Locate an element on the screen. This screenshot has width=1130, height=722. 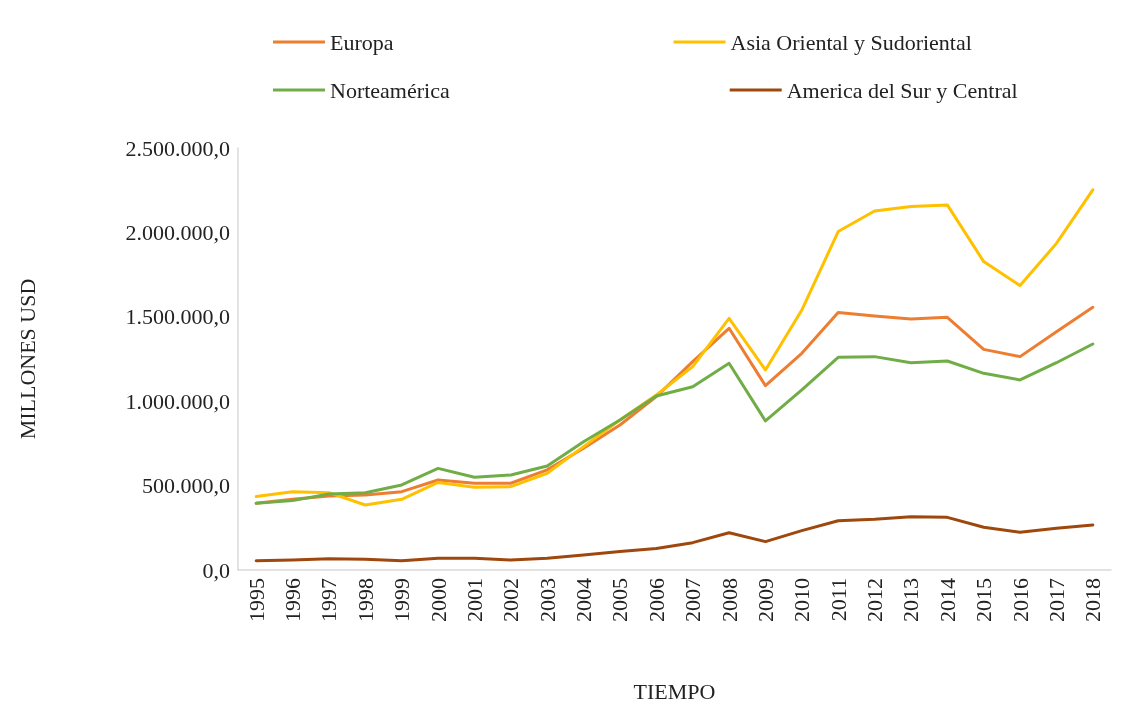
line-series is located at coordinates (674, 539).